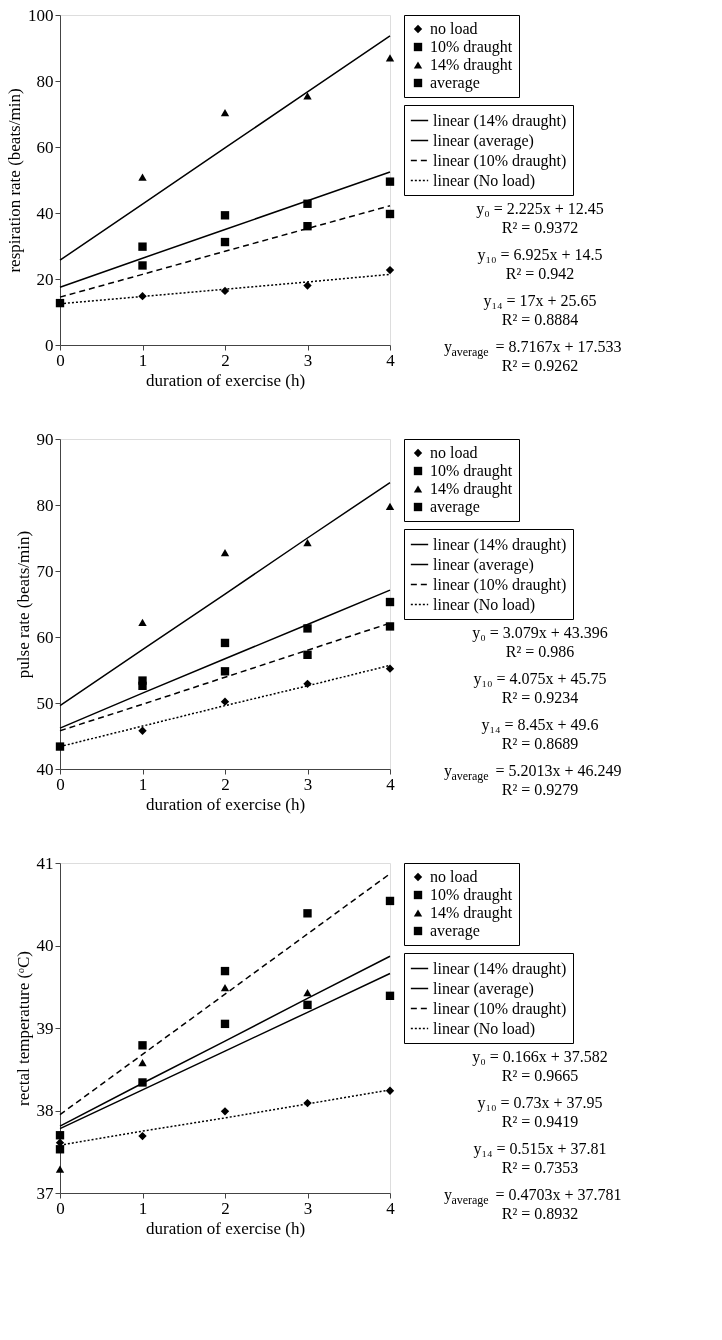 The height and width of the screenshot is (1340, 722). What do you see at coordinates (540, 651) in the screenshot?
I see `text: R² = 0.986` at bounding box center [540, 651].